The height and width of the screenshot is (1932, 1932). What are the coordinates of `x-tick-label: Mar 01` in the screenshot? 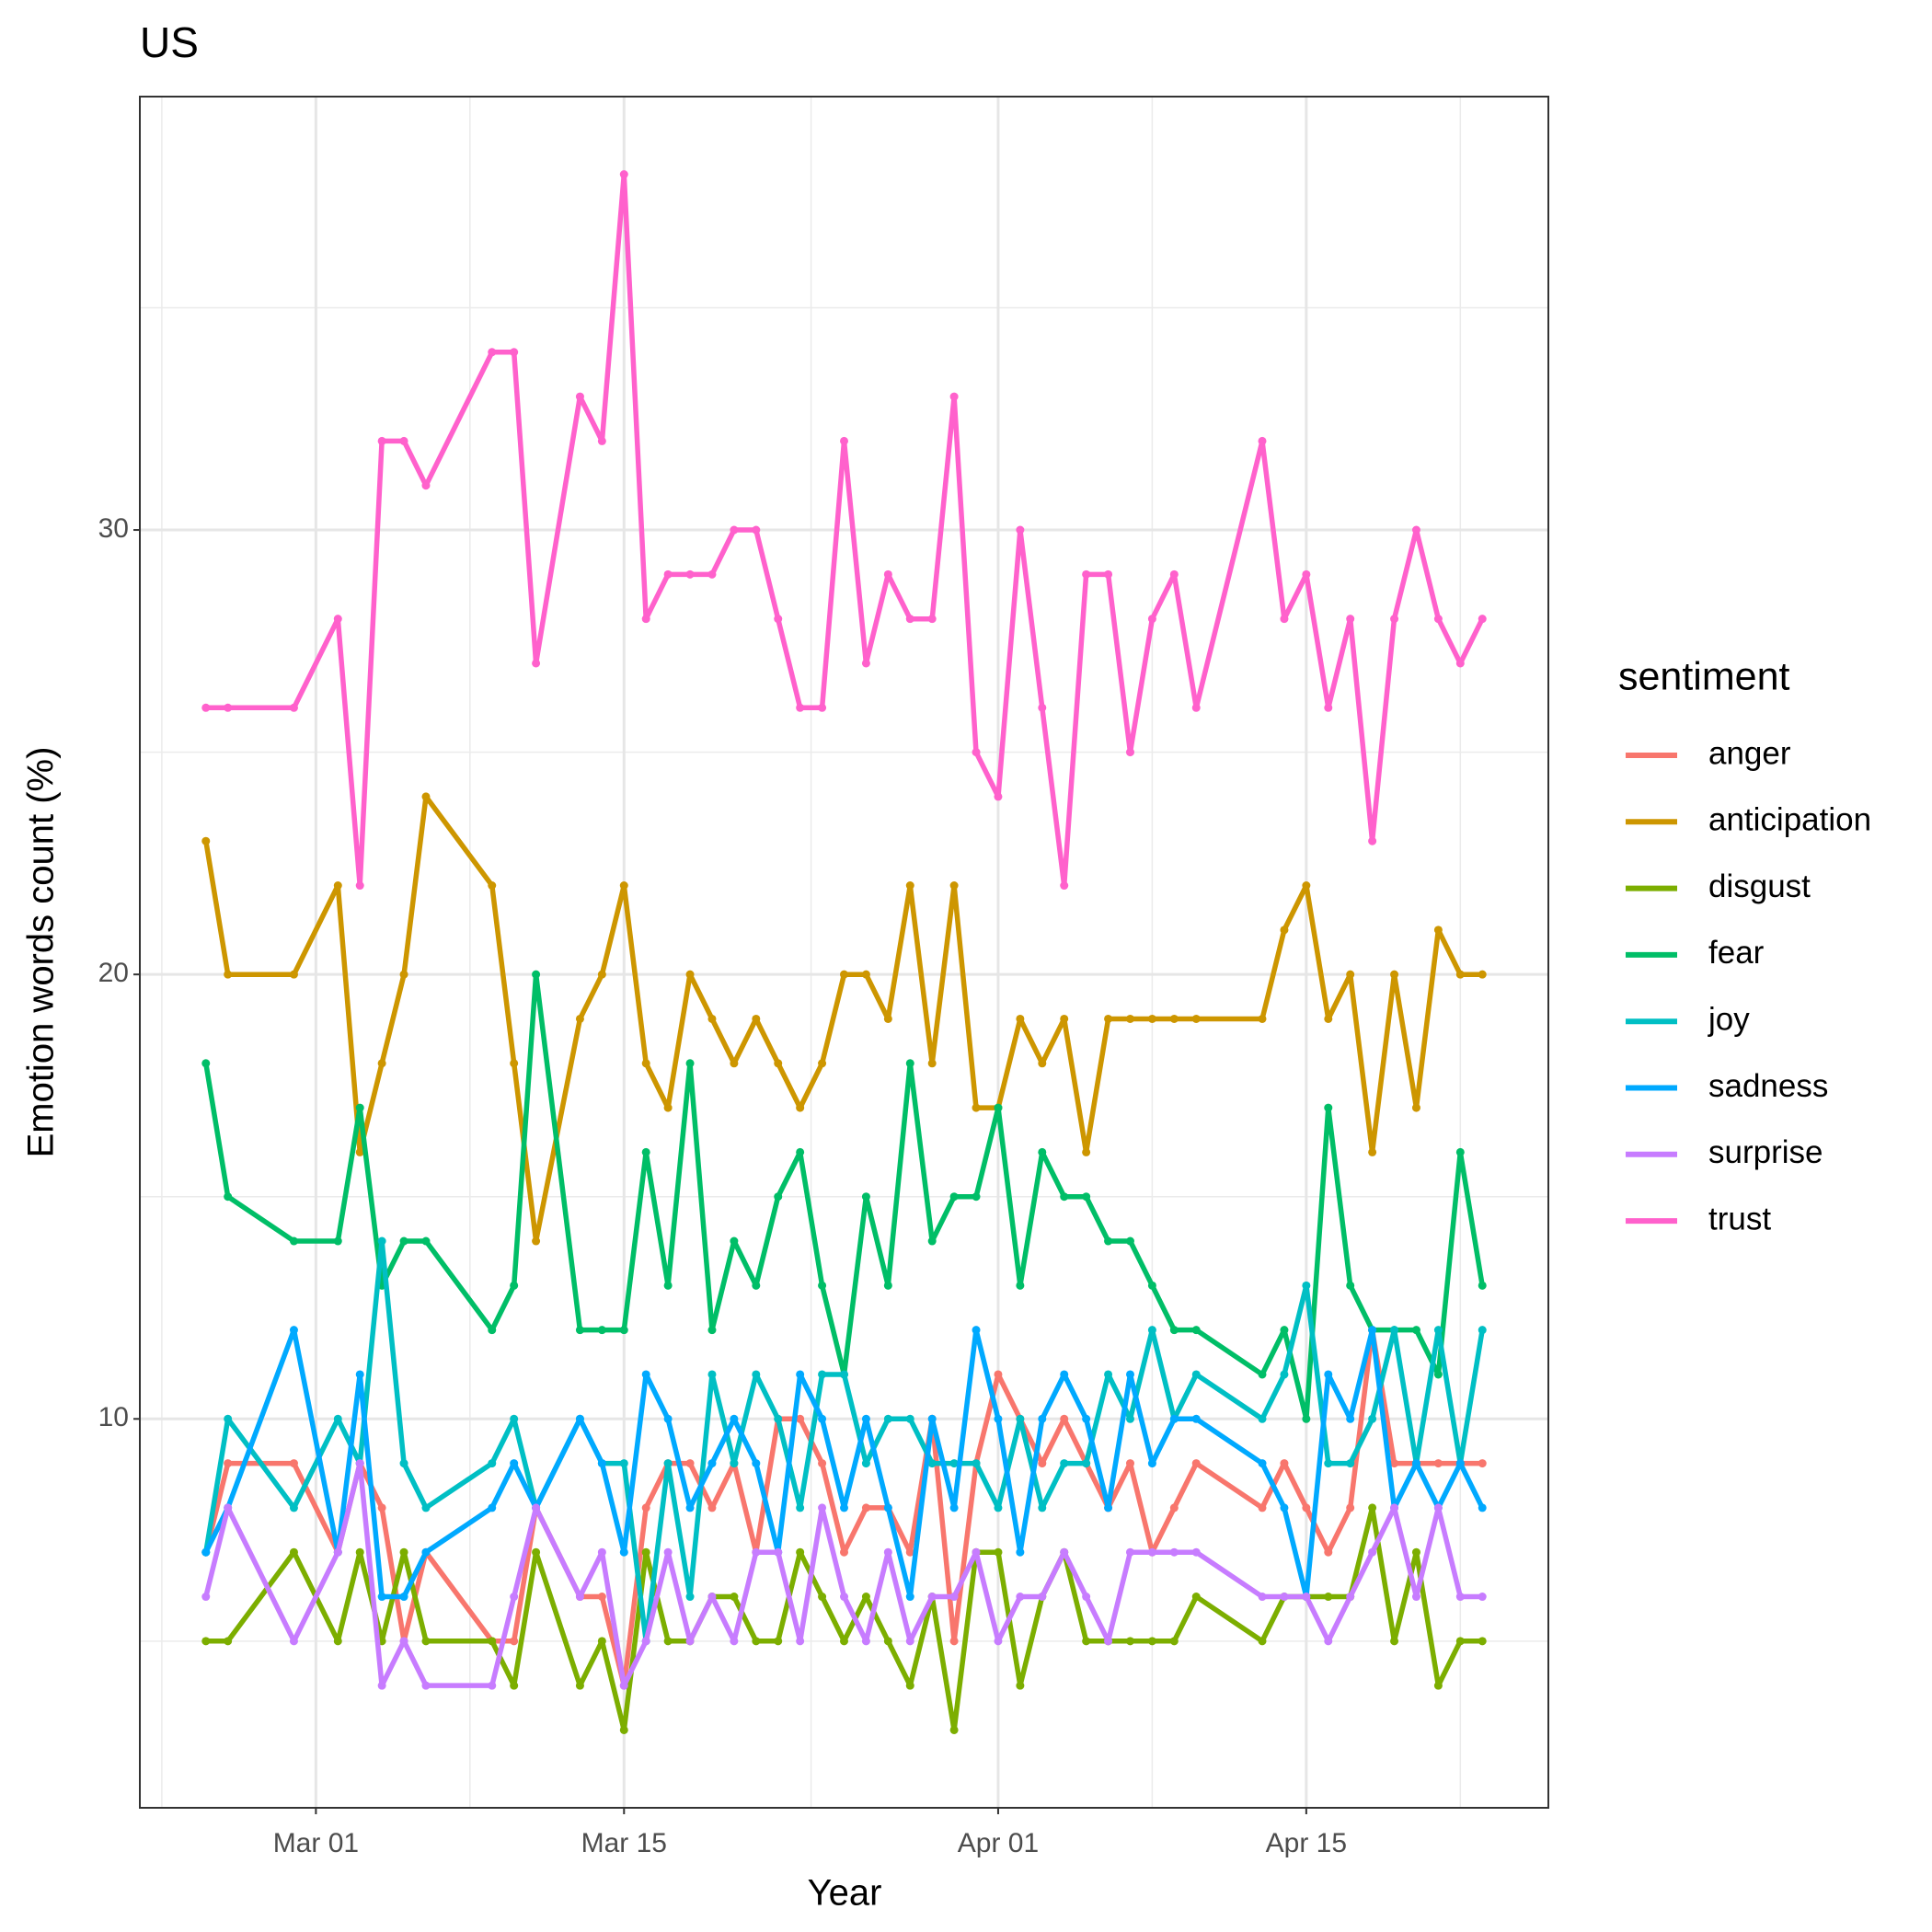 It's located at (316, 1843).